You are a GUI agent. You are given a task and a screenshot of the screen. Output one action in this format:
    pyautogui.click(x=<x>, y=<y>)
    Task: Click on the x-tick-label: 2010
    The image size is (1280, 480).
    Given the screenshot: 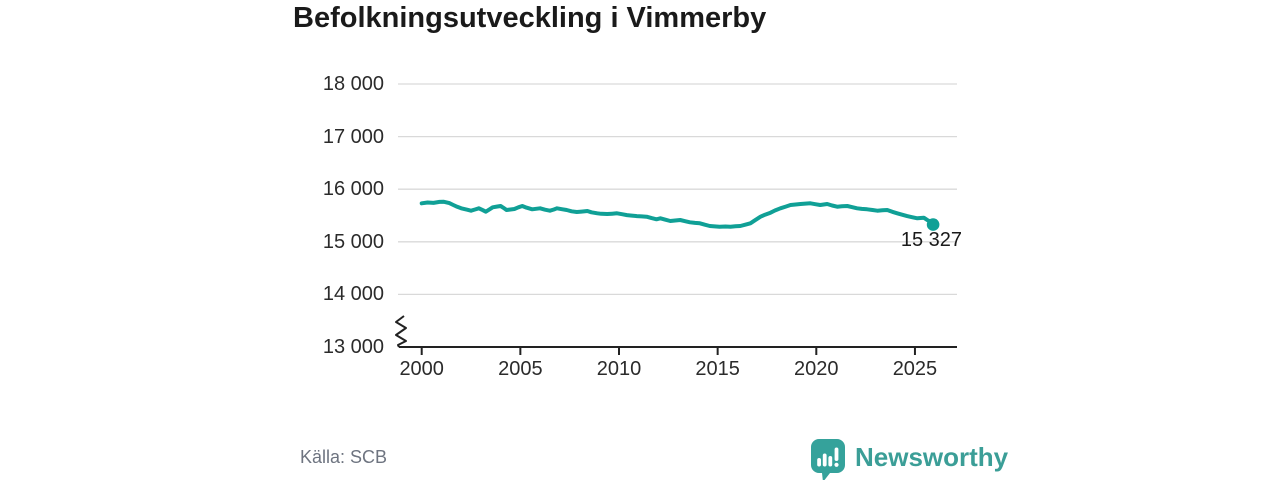 What is the action you would take?
    pyautogui.click(x=619, y=369)
    